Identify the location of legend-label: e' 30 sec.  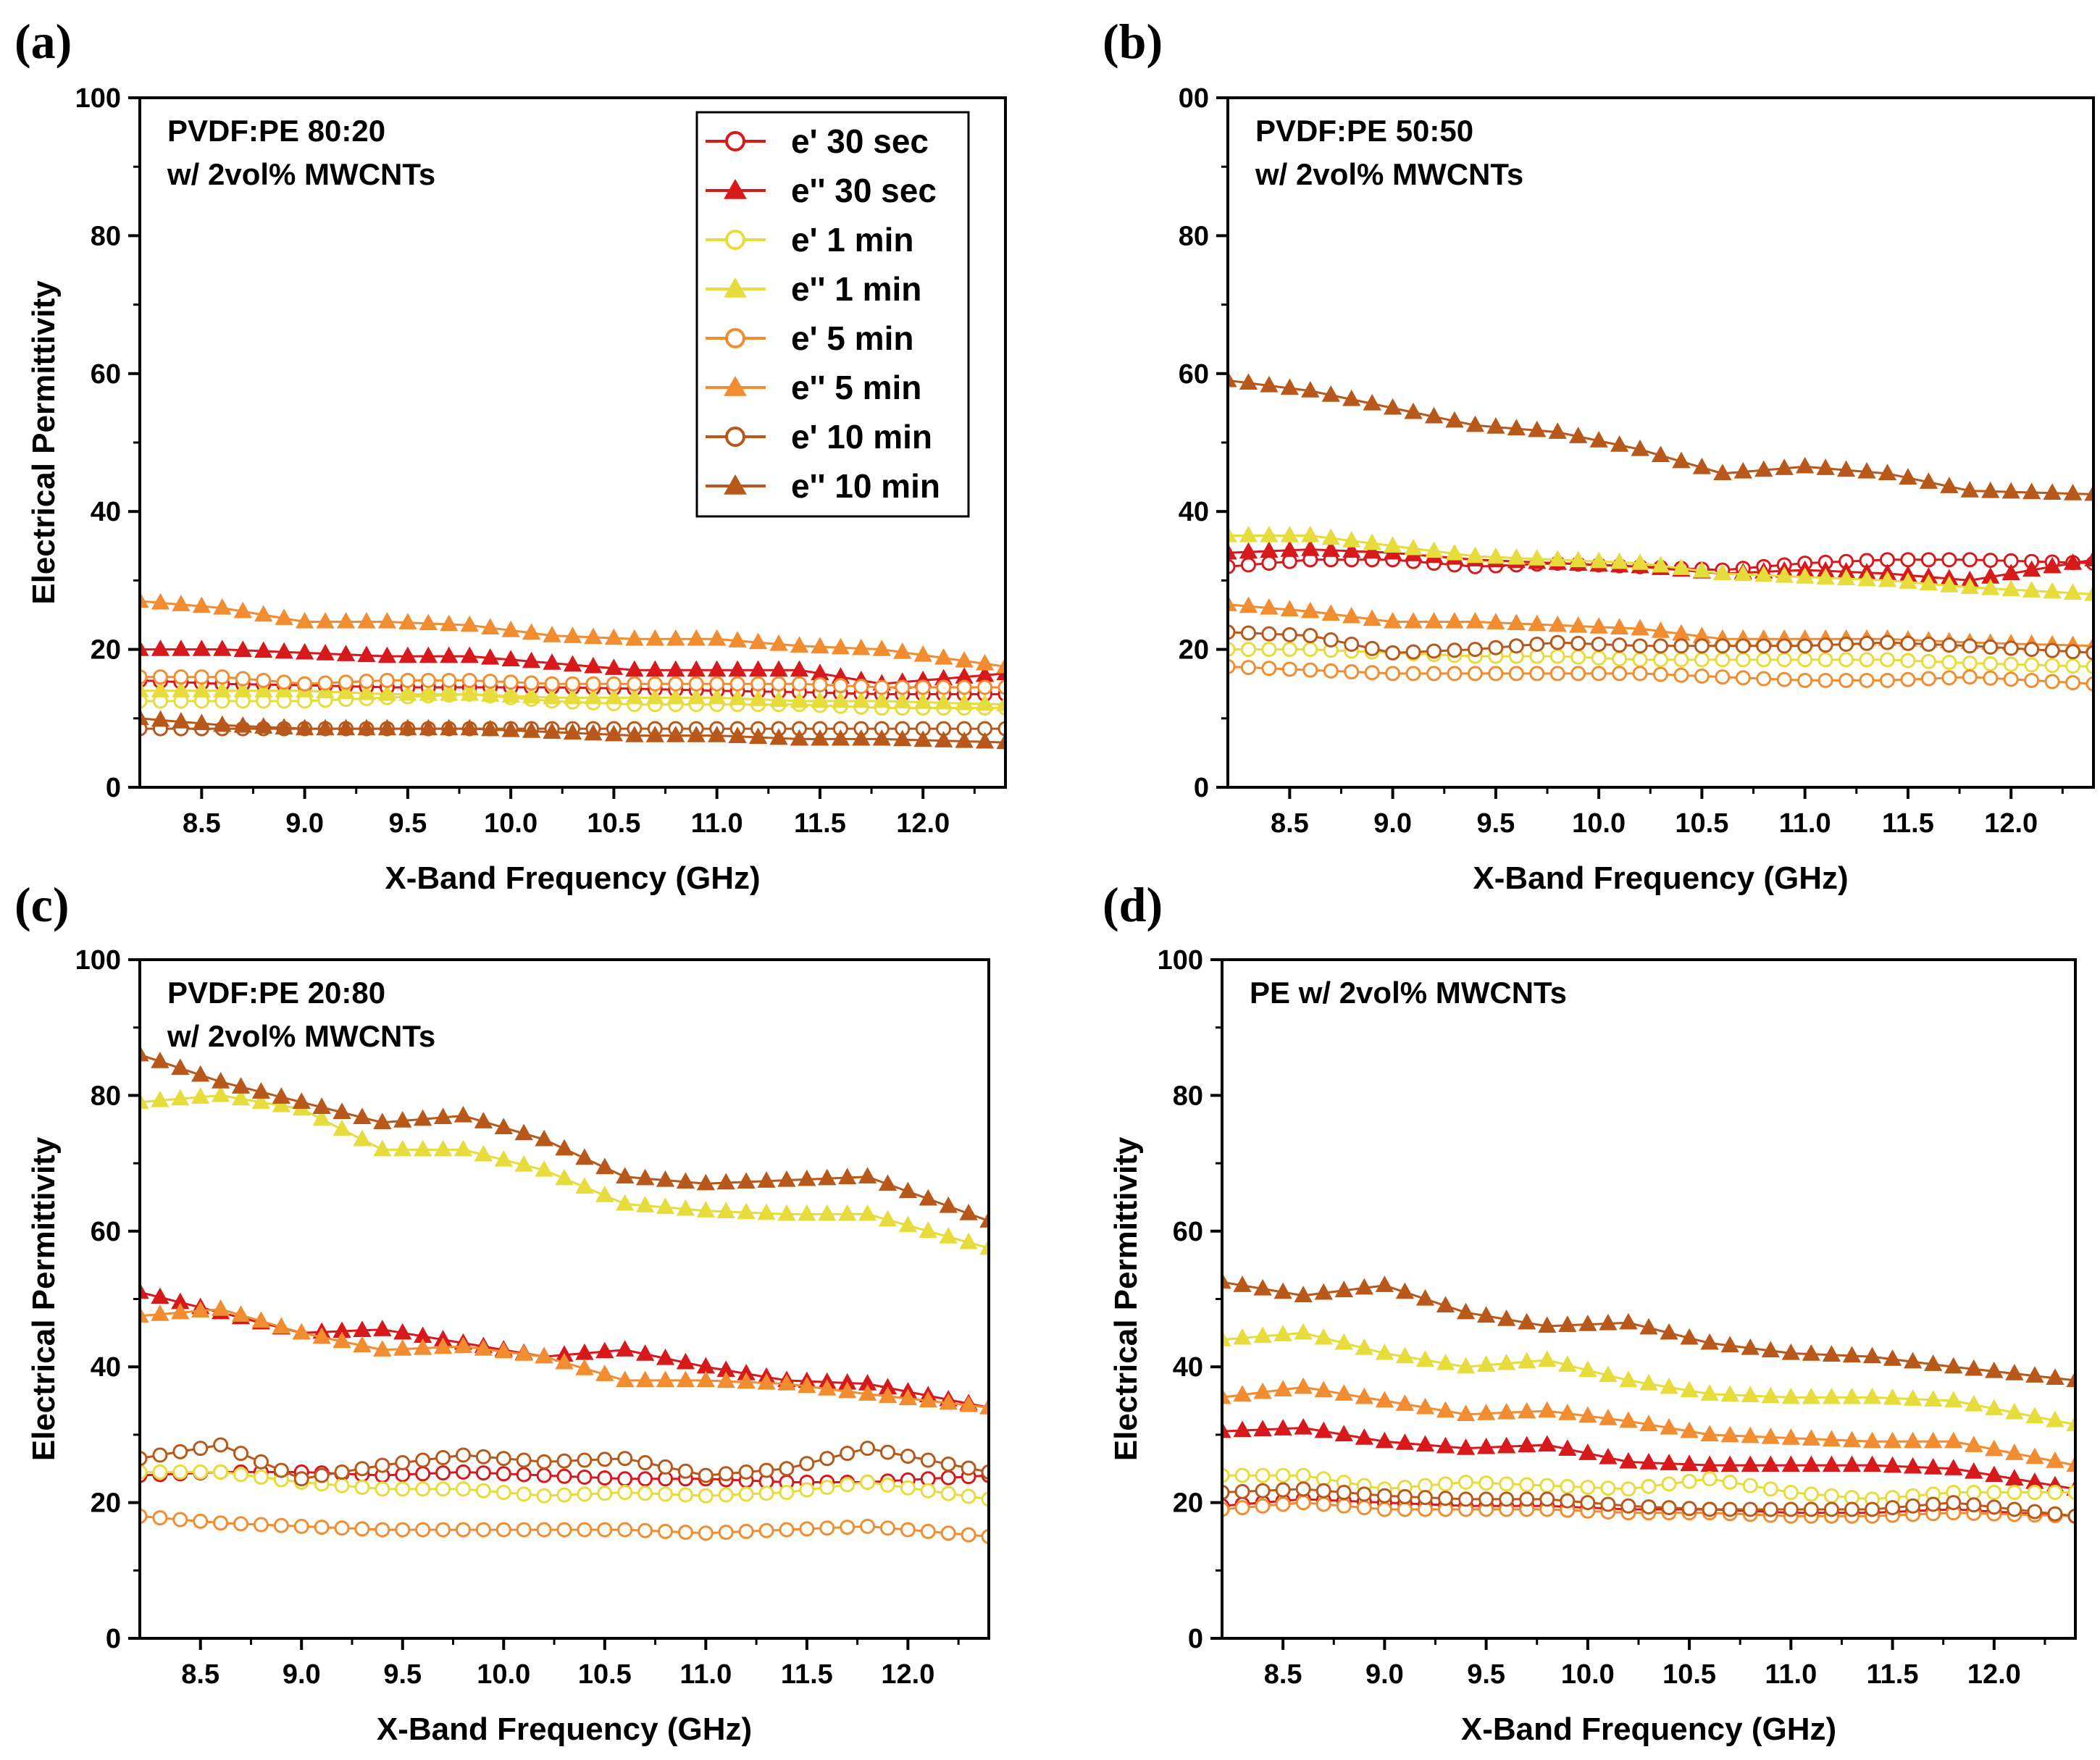
(860, 141).